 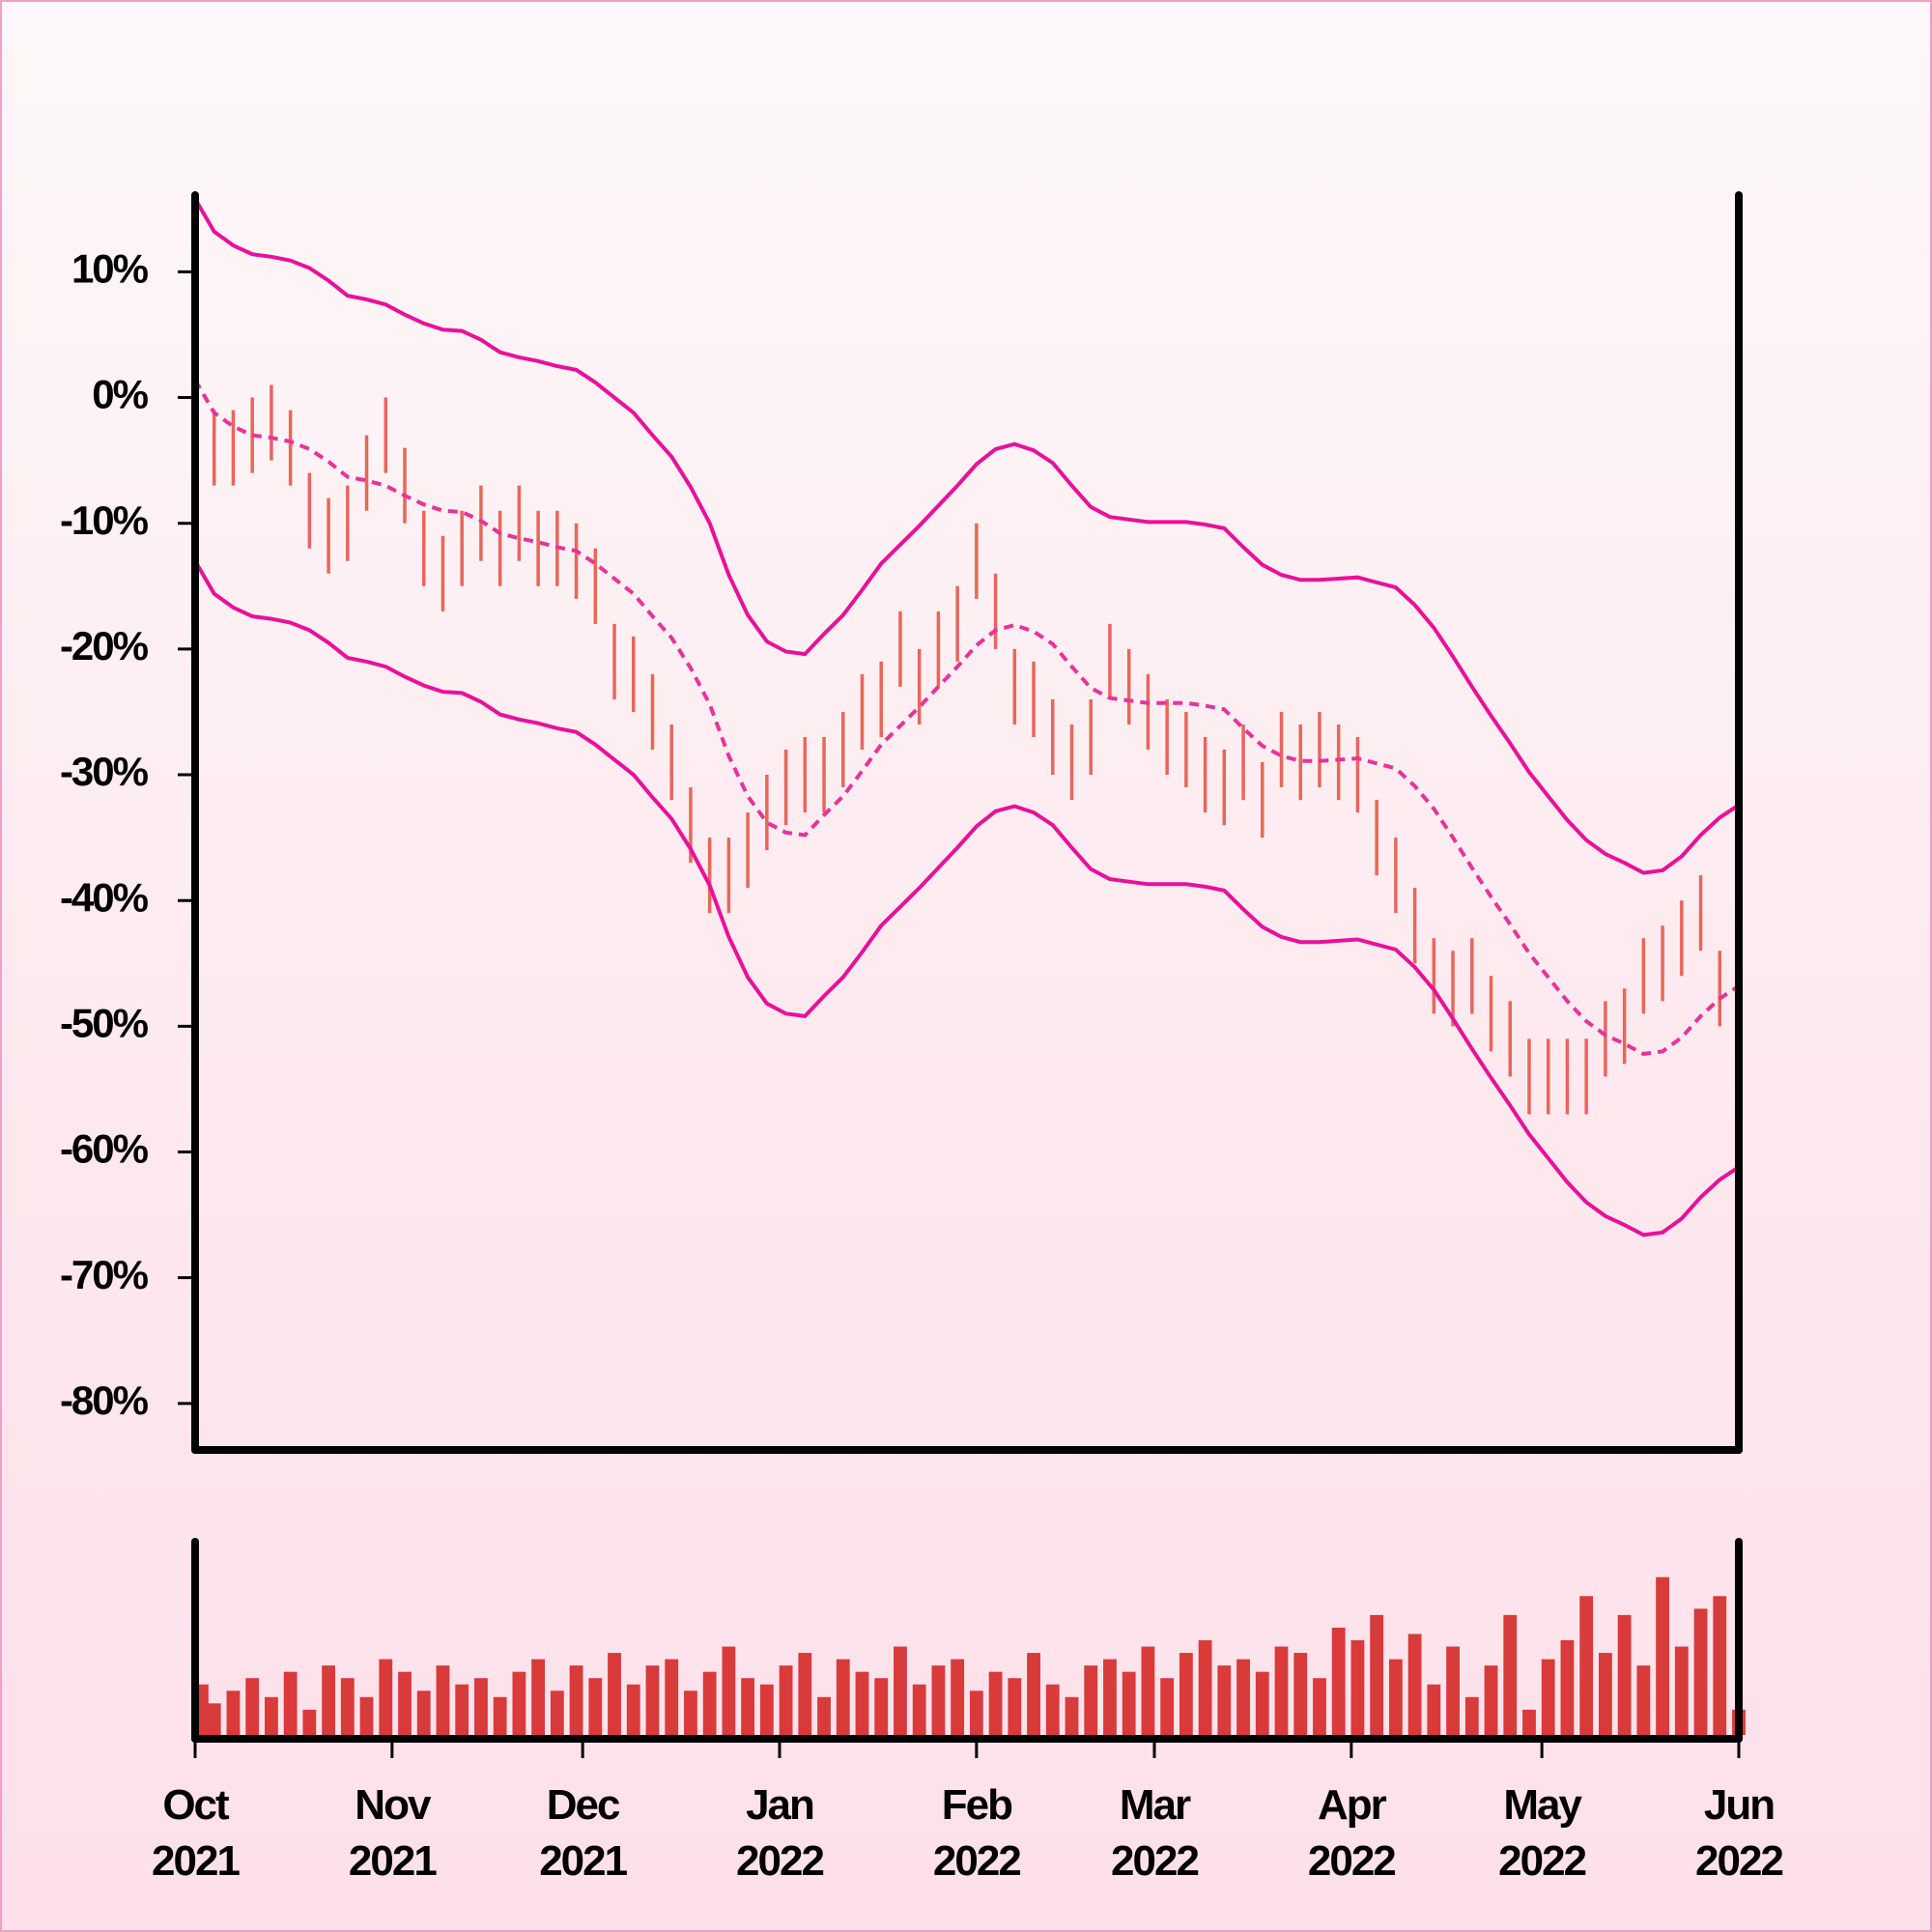 I want to click on y-tick-label: -40%, so click(x=104, y=897).